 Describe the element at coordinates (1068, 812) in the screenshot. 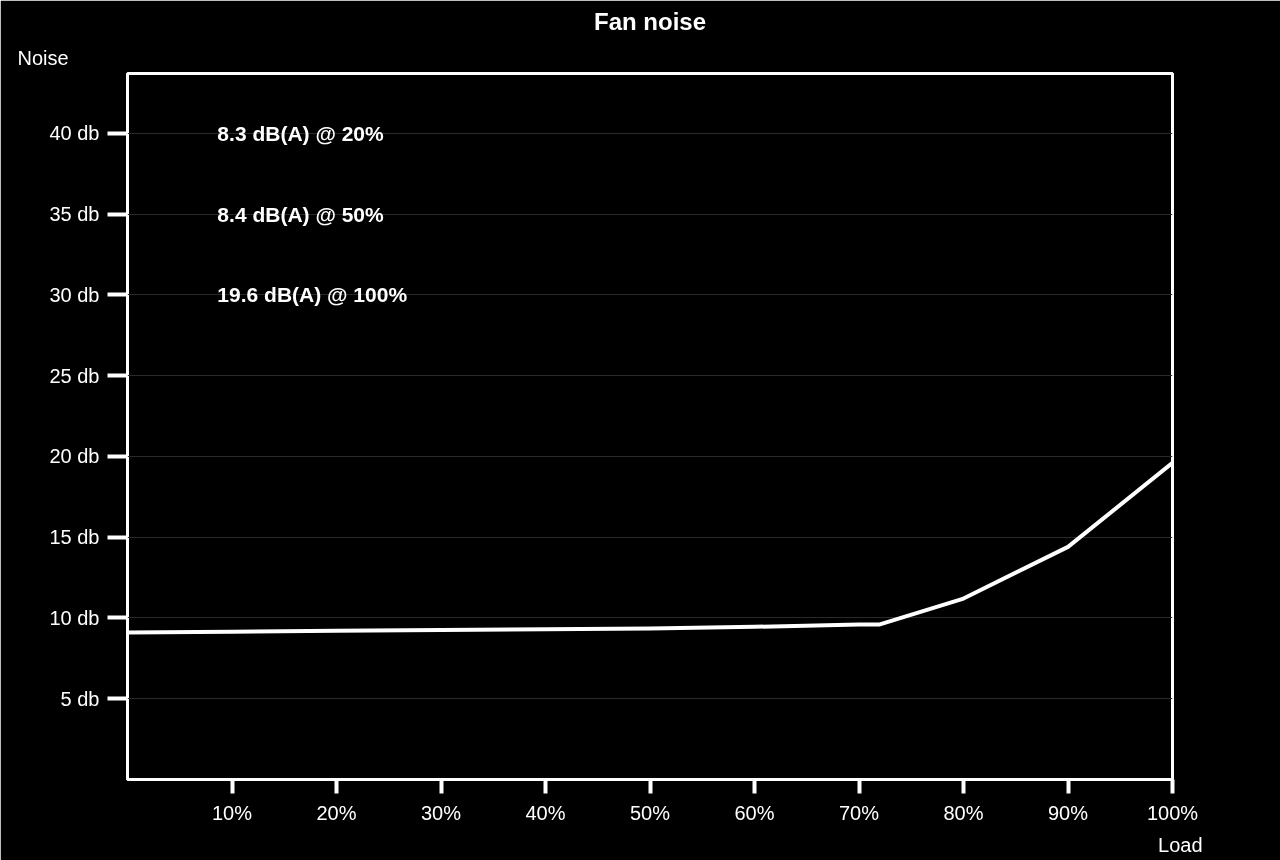

I see `x-tick-label: 90%` at that location.